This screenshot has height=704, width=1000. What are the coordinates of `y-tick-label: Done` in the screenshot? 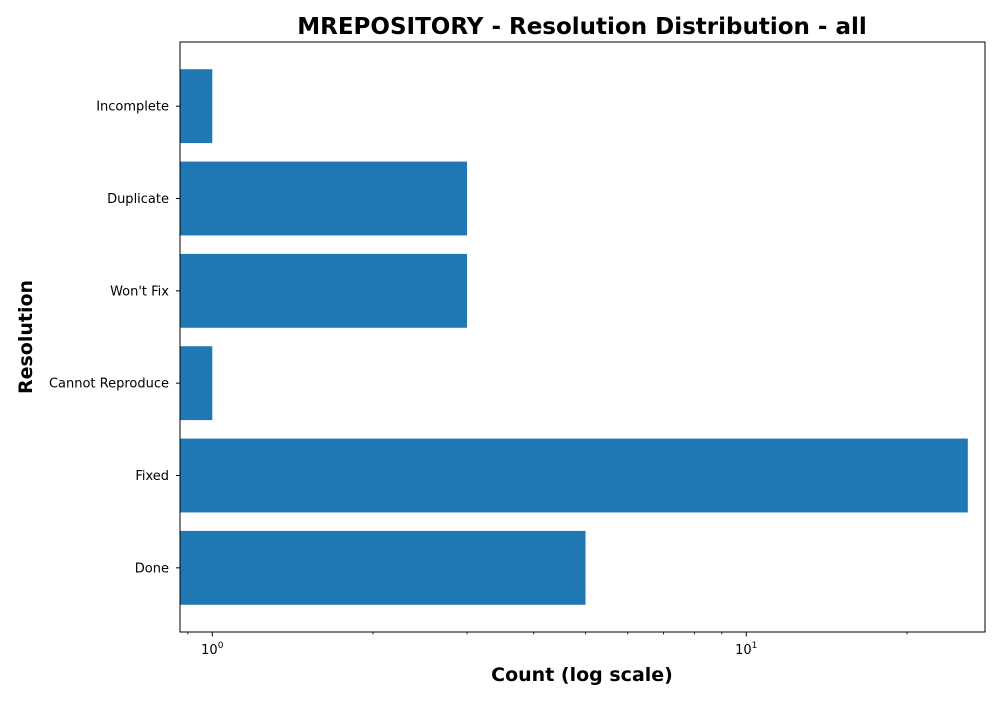 It's located at (152, 568).